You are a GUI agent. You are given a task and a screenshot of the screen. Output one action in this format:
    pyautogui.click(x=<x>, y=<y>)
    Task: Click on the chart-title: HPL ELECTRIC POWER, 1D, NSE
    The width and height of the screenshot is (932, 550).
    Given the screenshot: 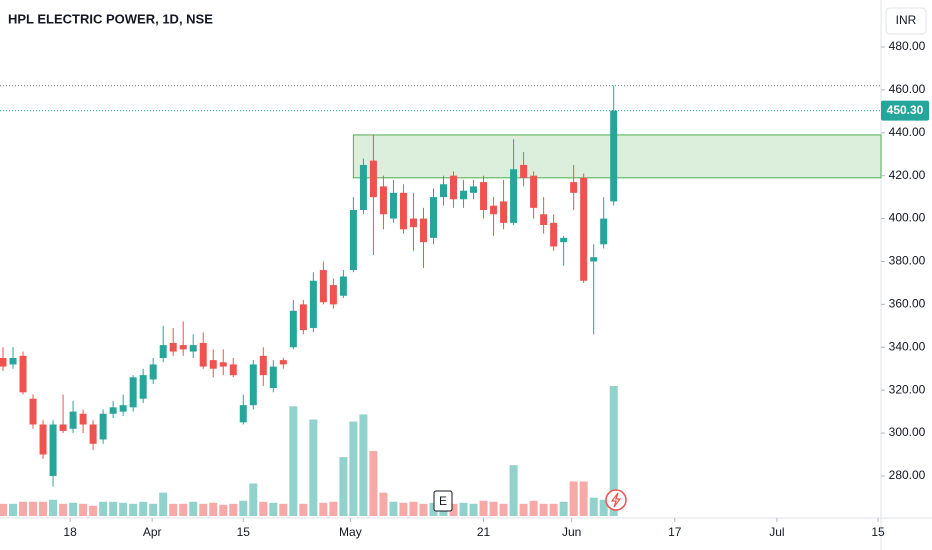 What is the action you would take?
    pyautogui.click(x=110, y=18)
    